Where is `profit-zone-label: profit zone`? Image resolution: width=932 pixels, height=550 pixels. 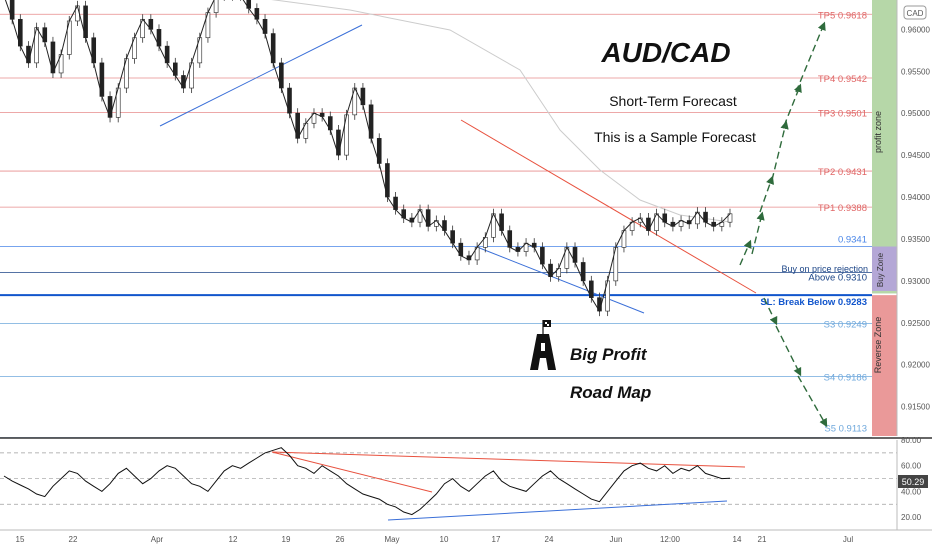
profit-zone-label: profit zone is located at coordinates (878, 132).